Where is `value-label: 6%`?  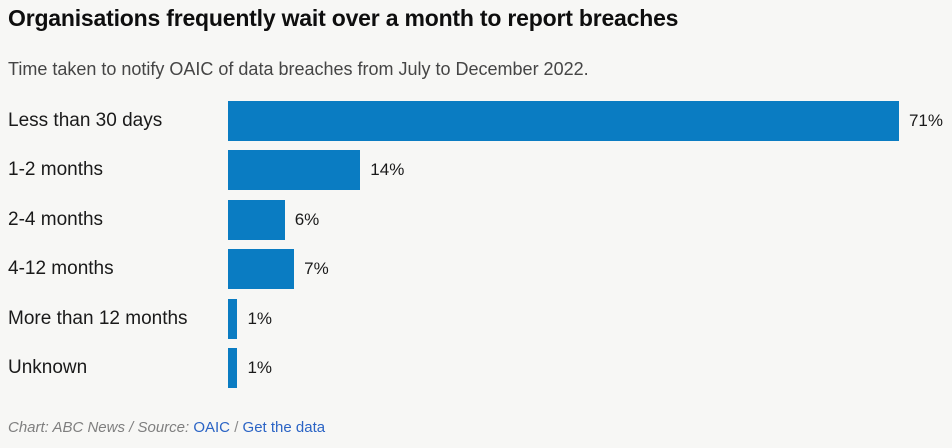 value-label: 6% is located at coordinates (307, 219).